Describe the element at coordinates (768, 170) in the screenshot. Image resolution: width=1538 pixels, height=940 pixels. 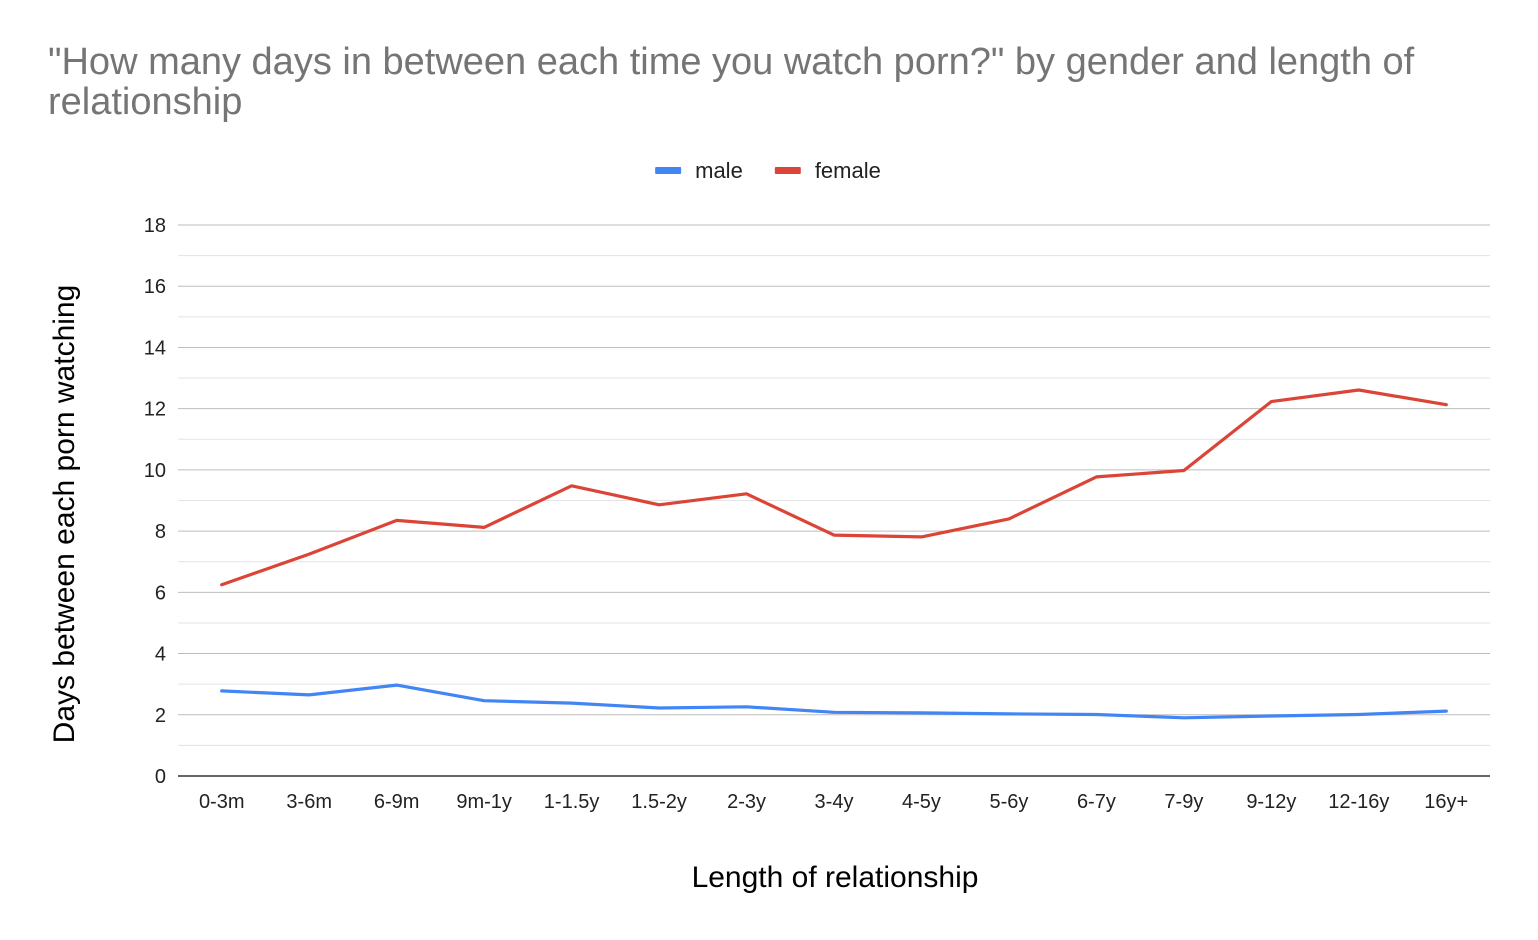
I see `legend: male female` at that location.